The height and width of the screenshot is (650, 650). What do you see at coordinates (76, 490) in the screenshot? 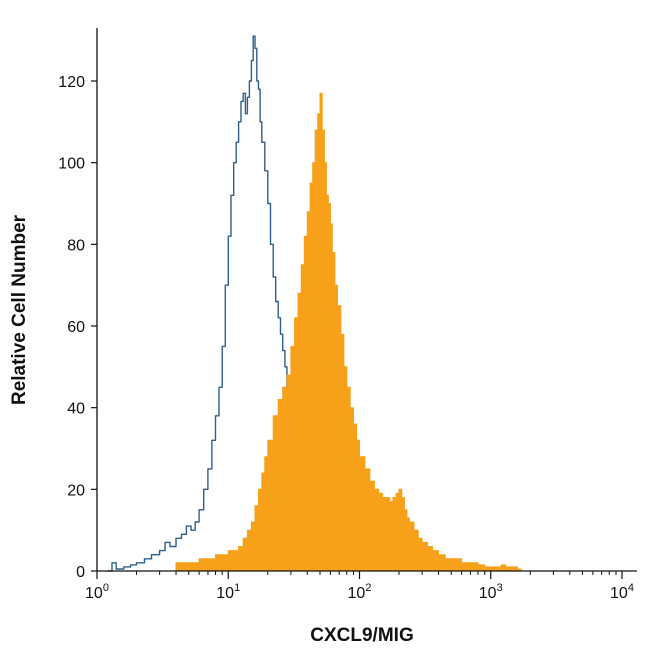
I see `y-tick-label: 20` at bounding box center [76, 490].